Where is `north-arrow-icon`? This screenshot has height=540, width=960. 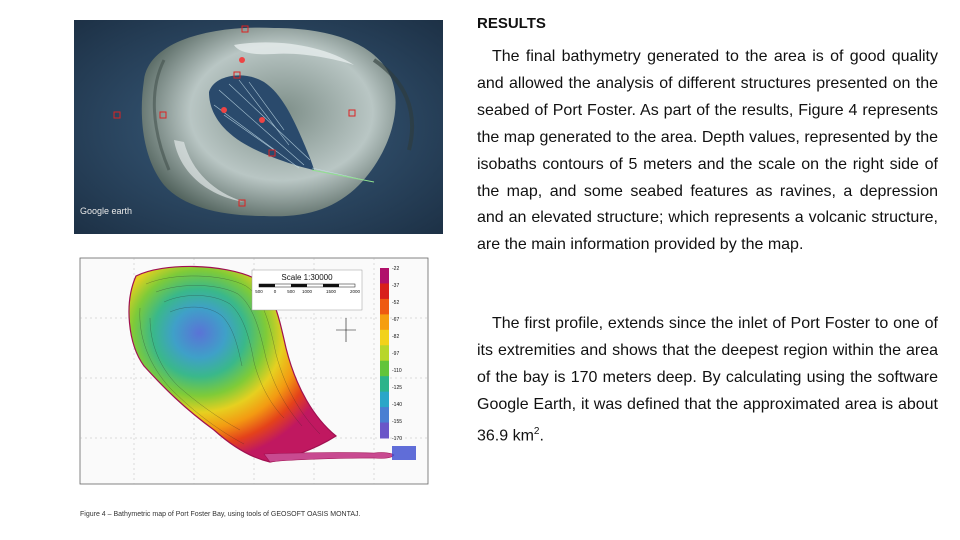
north-arrow-icon is located at coordinates (346, 330).